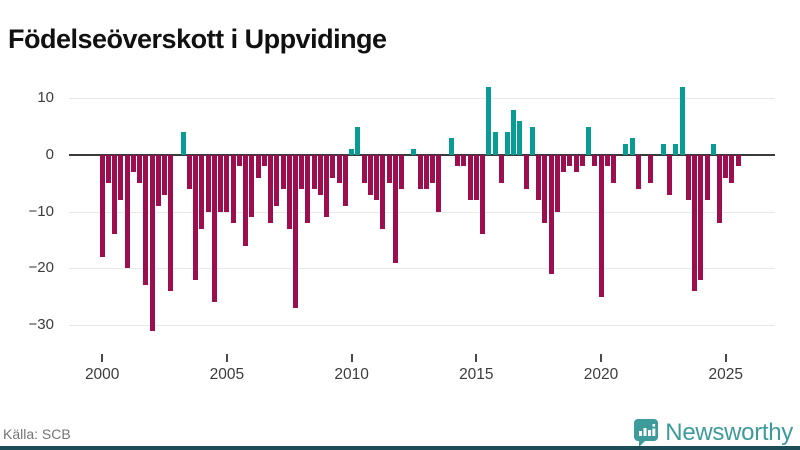 The image size is (800, 450). I want to click on bar-2005-q2, so click(233, 189).